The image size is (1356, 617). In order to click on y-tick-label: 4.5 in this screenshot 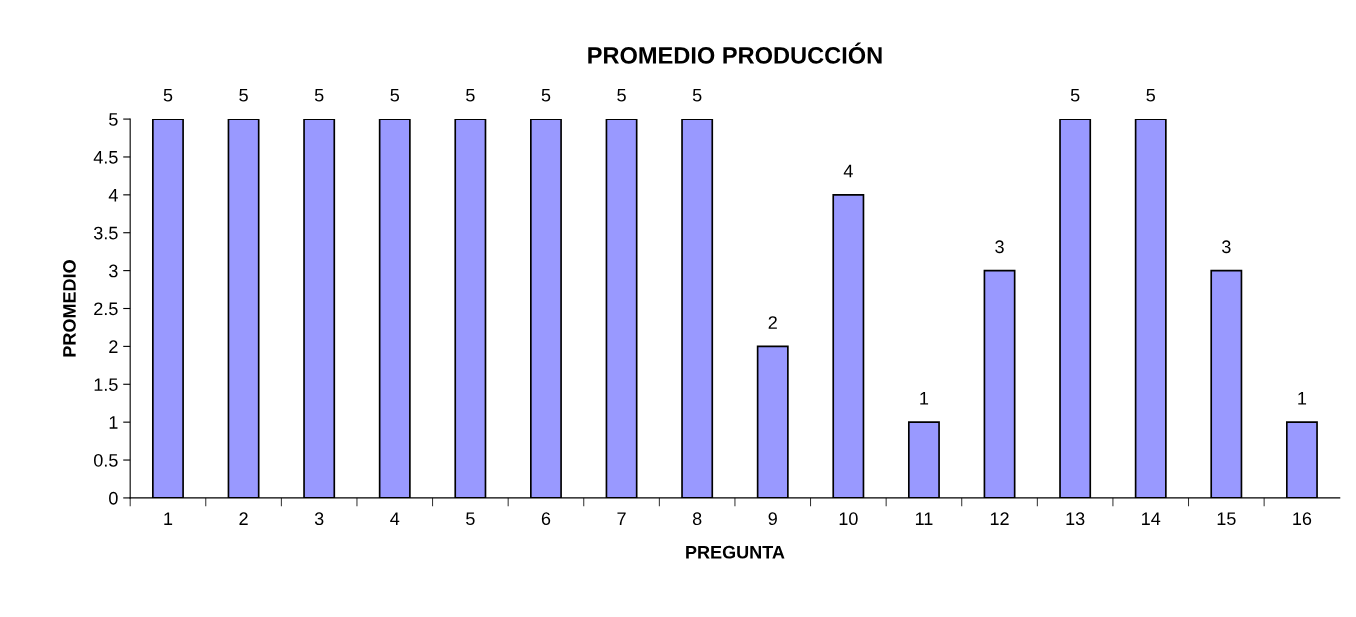, I will do `click(105, 157)`.